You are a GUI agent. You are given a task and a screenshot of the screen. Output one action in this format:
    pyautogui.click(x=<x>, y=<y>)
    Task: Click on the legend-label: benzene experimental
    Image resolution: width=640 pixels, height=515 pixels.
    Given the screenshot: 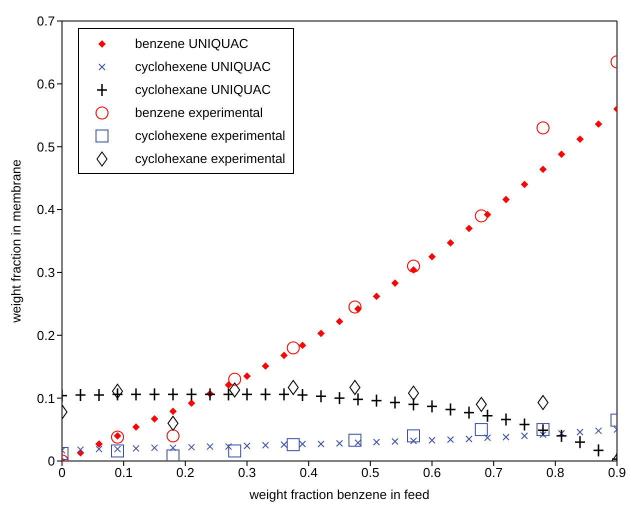 What is the action you would take?
    pyautogui.click(x=199, y=112)
    